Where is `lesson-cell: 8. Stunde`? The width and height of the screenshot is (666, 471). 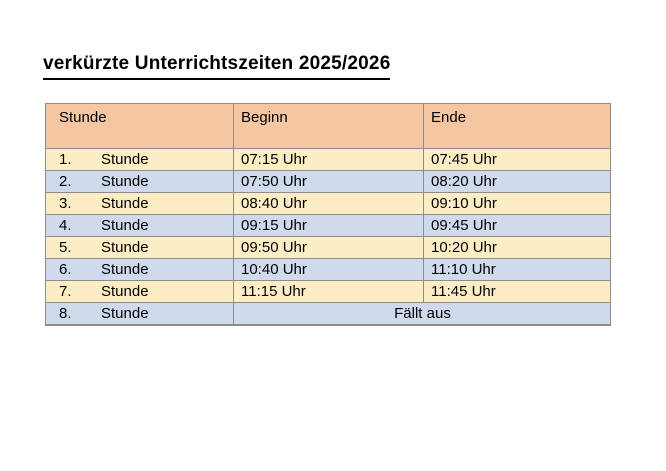
lesson-cell: 8. Stunde is located at coordinates (139, 314).